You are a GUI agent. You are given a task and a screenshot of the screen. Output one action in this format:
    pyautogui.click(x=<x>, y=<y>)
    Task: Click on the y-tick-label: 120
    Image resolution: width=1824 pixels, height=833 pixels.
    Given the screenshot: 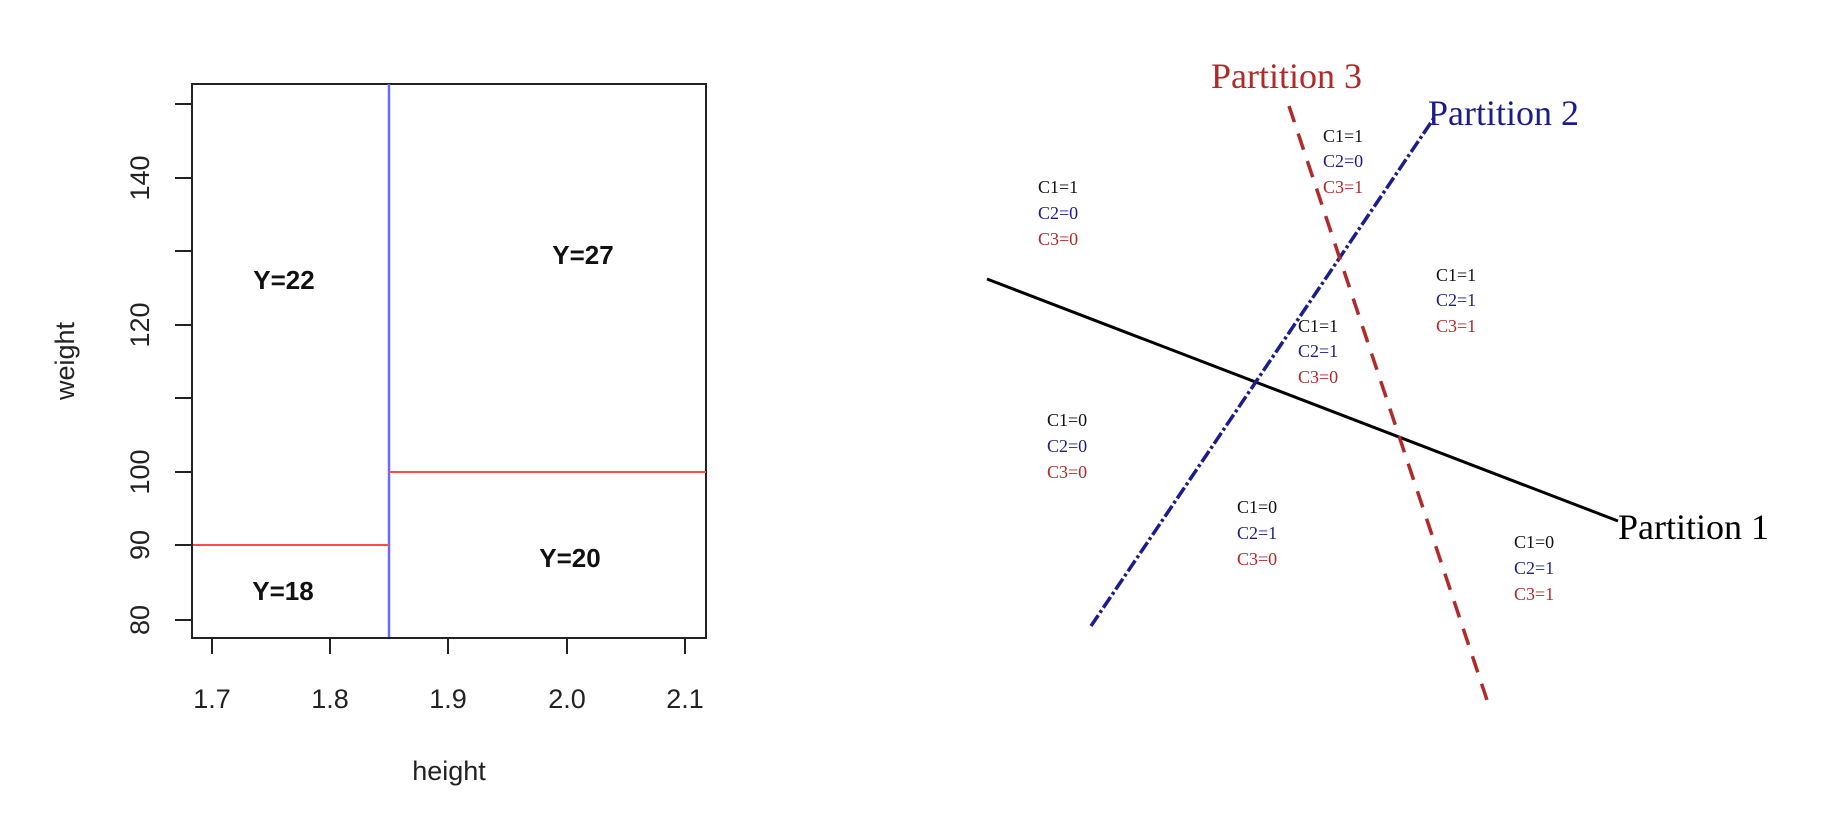 What is the action you would take?
    pyautogui.click(x=140, y=324)
    